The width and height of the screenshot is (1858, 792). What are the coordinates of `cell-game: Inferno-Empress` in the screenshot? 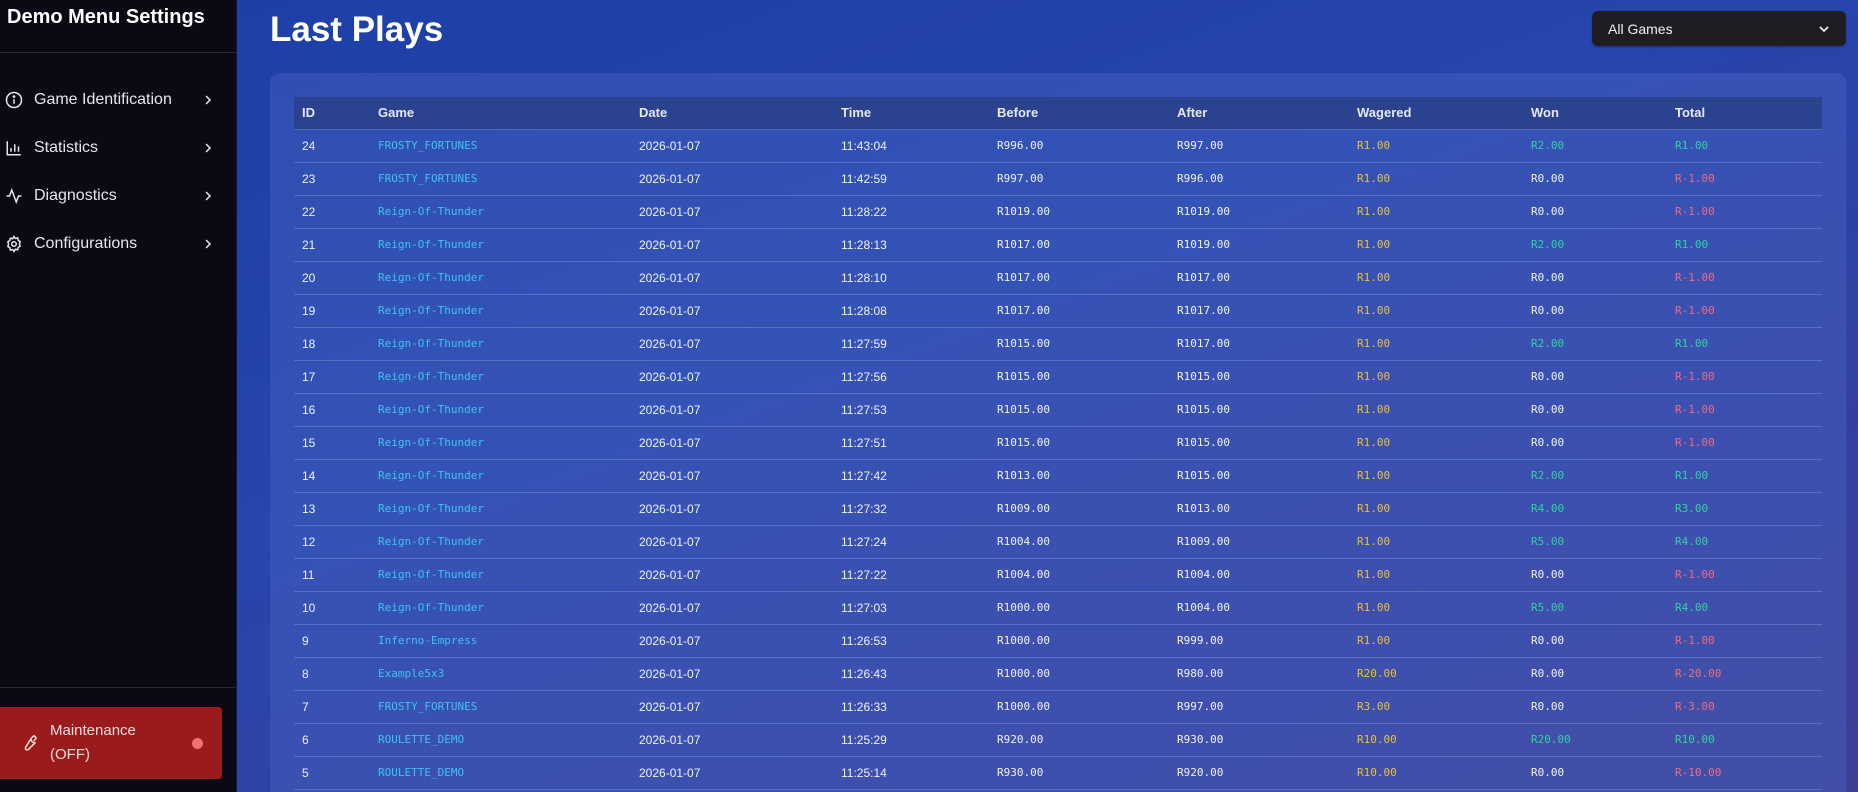 It's located at (500, 641).